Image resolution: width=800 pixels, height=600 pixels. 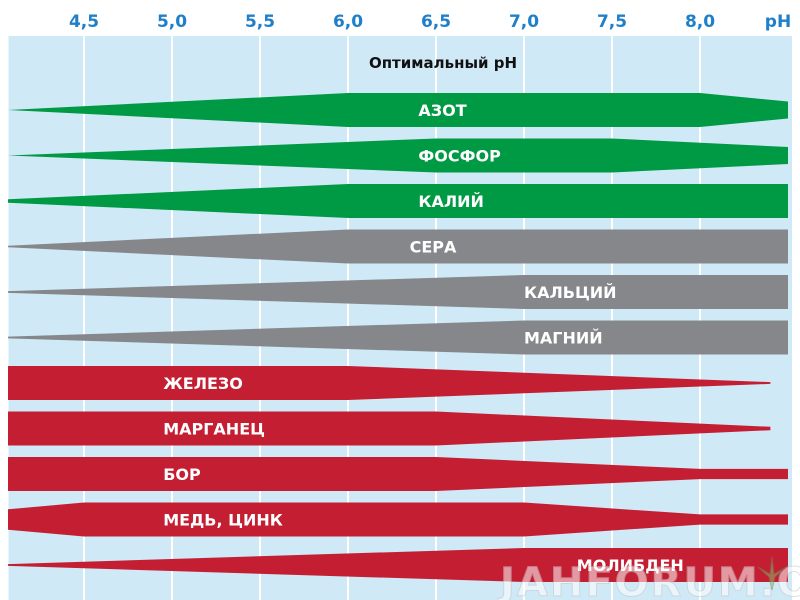 I want to click on x-tick-label: 8,0, so click(x=700, y=22).